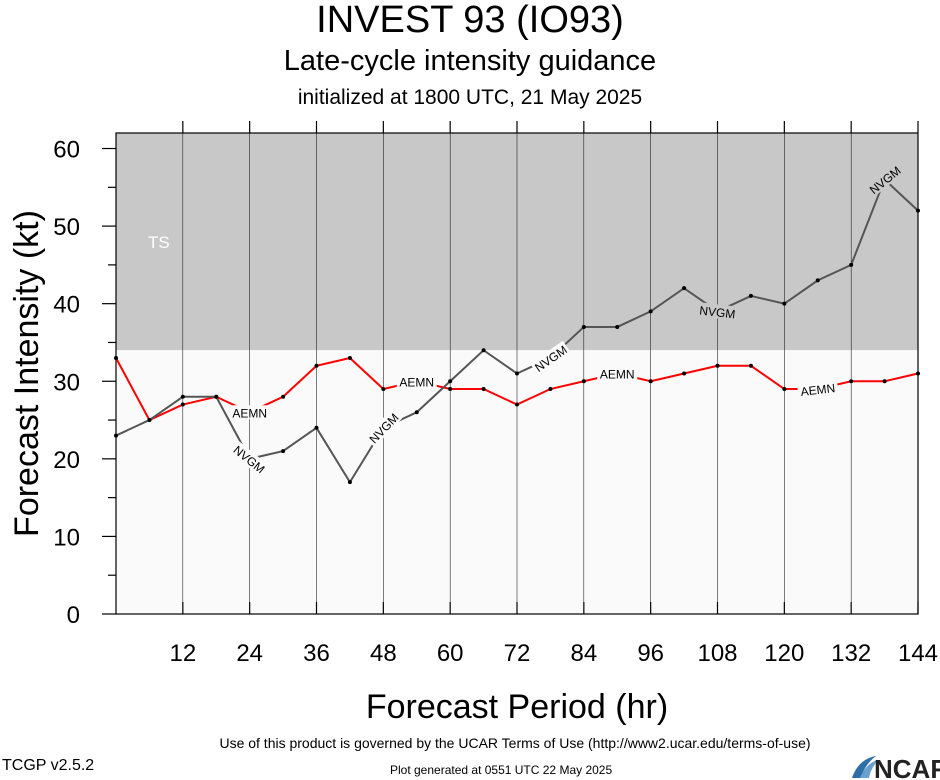 This screenshot has height=780, width=940. I want to click on x-tick-label: 144, so click(918, 653).